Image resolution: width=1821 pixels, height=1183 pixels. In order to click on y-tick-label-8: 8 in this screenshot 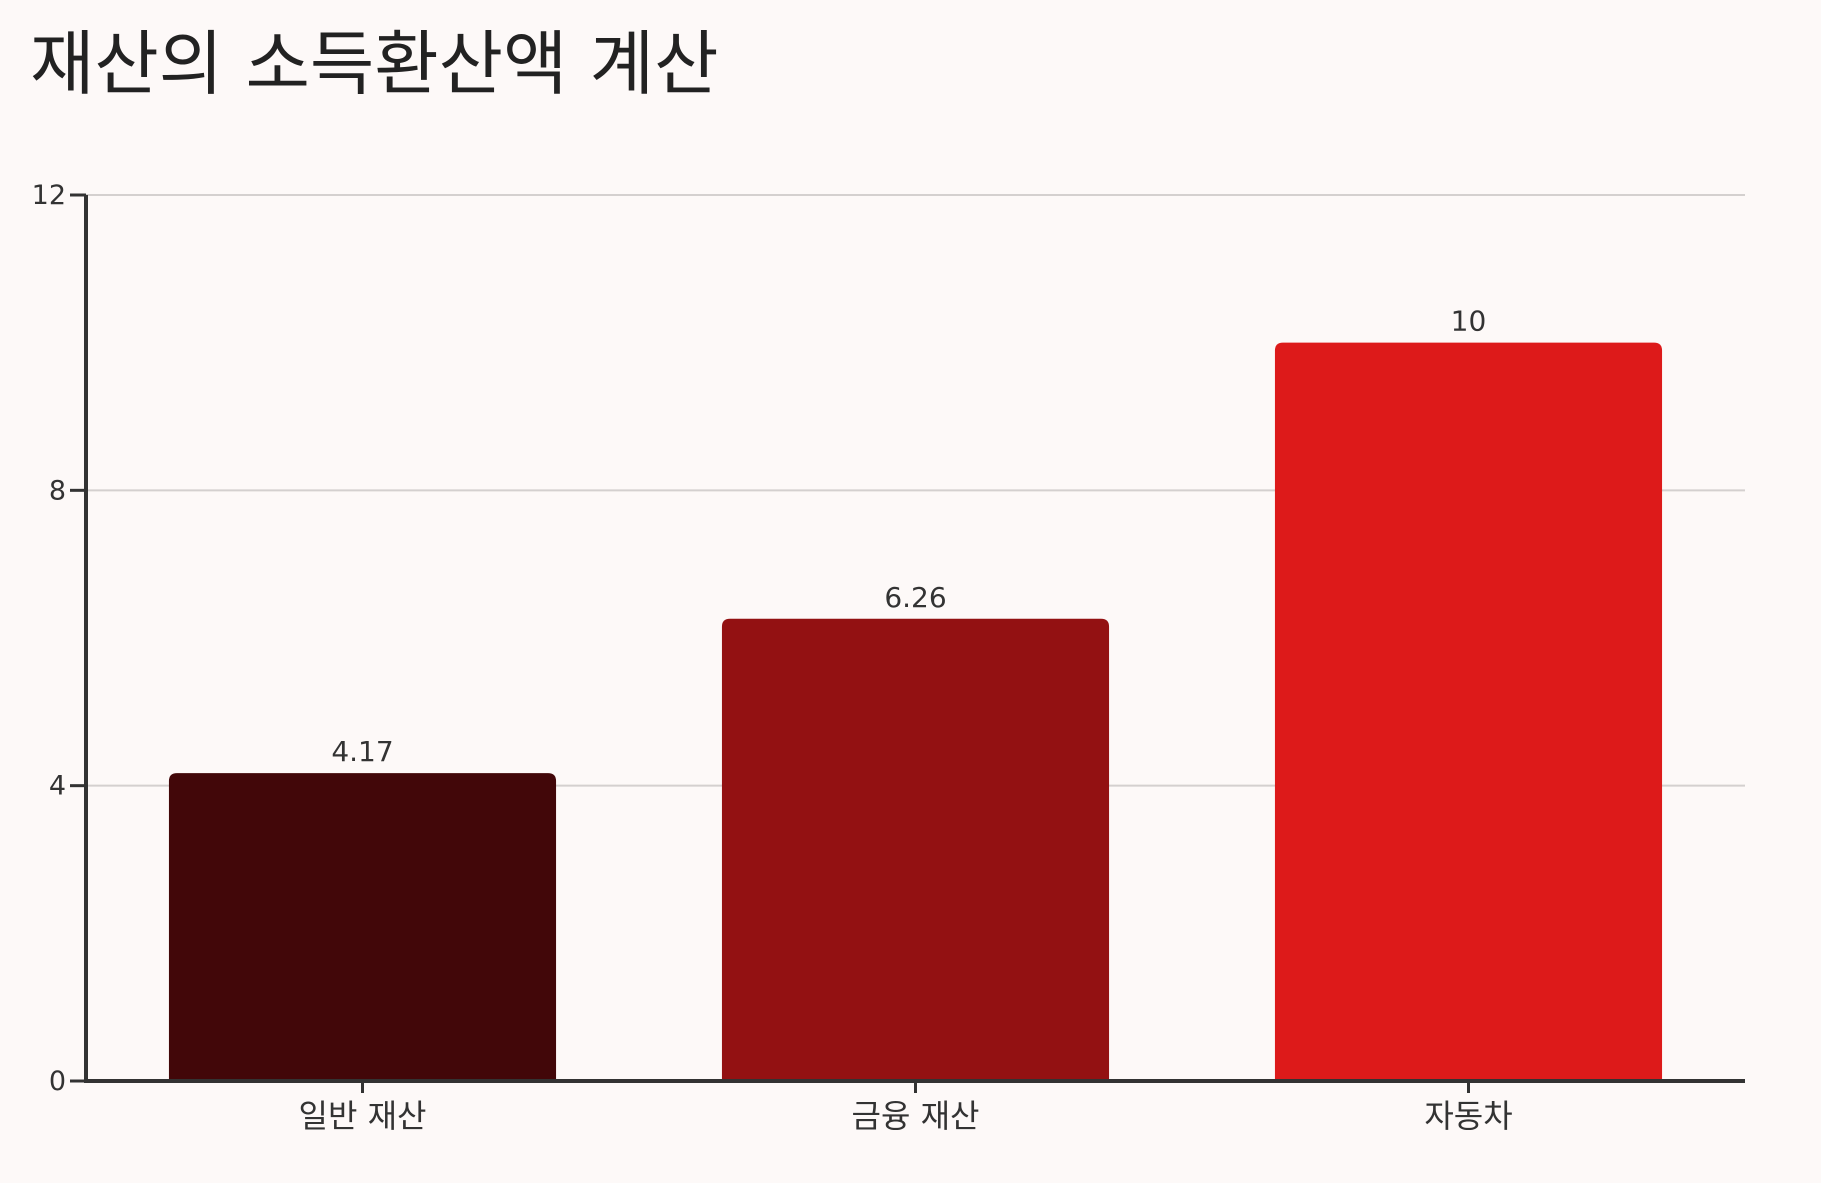, I will do `click(57, 490)`.